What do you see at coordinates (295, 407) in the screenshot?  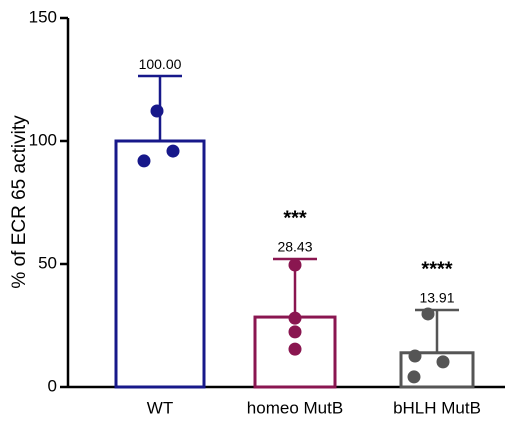 I see `x-tick-label: homeo MutB` at bounding box center [295, 407].